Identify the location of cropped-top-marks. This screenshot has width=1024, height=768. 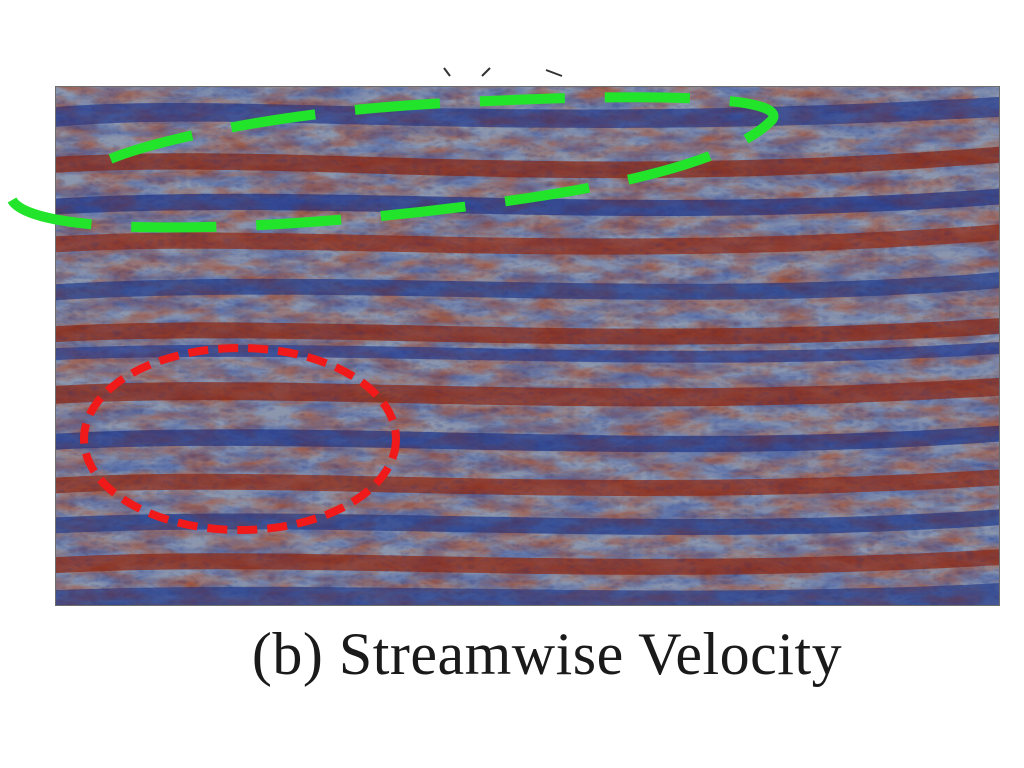
(503, 72).